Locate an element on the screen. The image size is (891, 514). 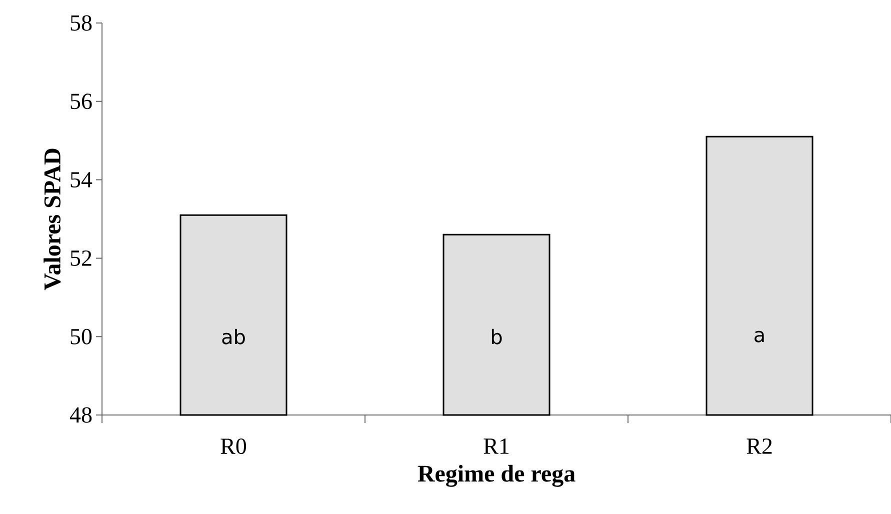
y-tick-label: 50 is located at coordinates (81, 336).